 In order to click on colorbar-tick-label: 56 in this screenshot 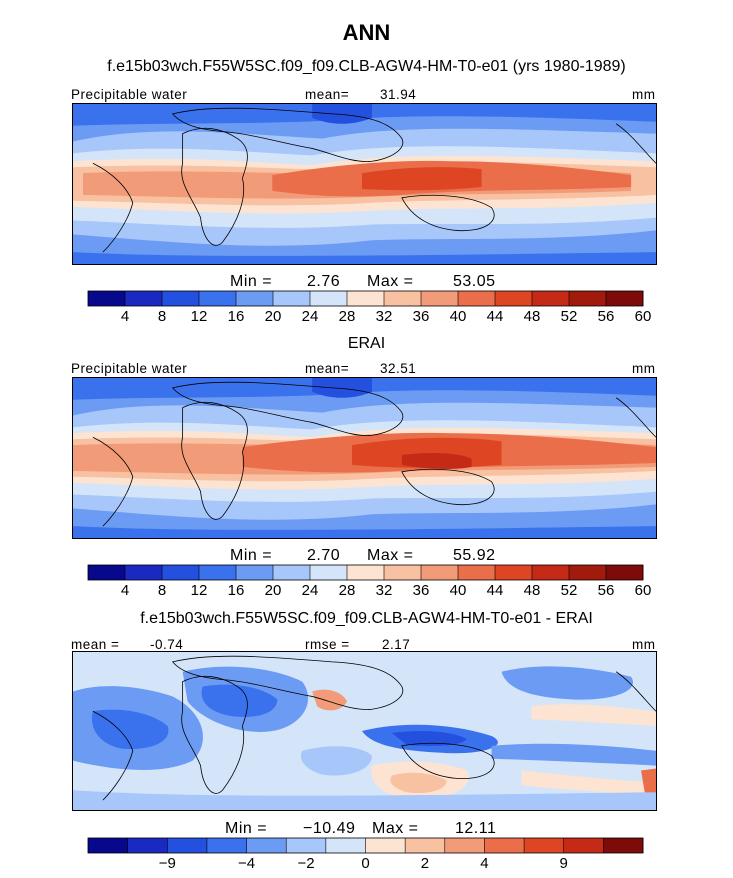, I will do `click(606, 590)`.